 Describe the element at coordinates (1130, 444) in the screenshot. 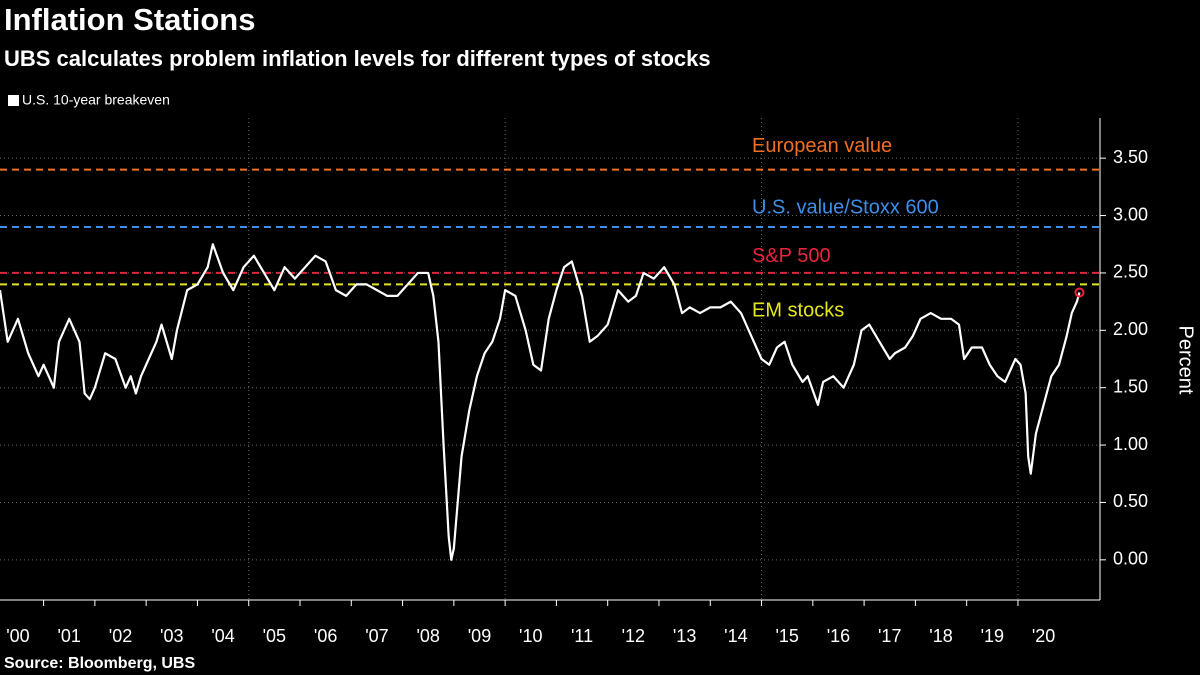

I see `y-tick-label: 1.00` at that location.